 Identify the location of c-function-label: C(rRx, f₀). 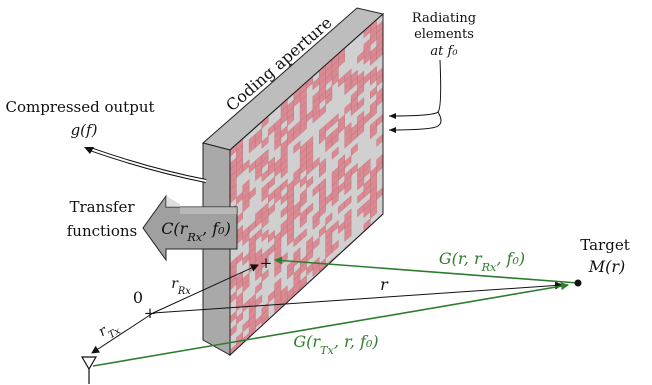
(196, 231).